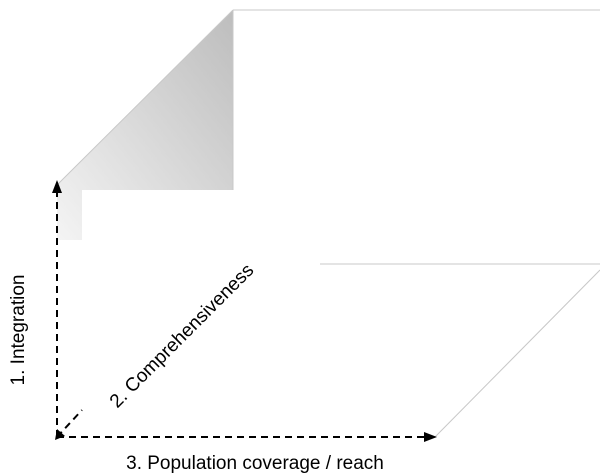  What do you see at coordinates (145, 97) in the screenshot?
I see `cube-edge-left-top` at bounding box center [145, 97].